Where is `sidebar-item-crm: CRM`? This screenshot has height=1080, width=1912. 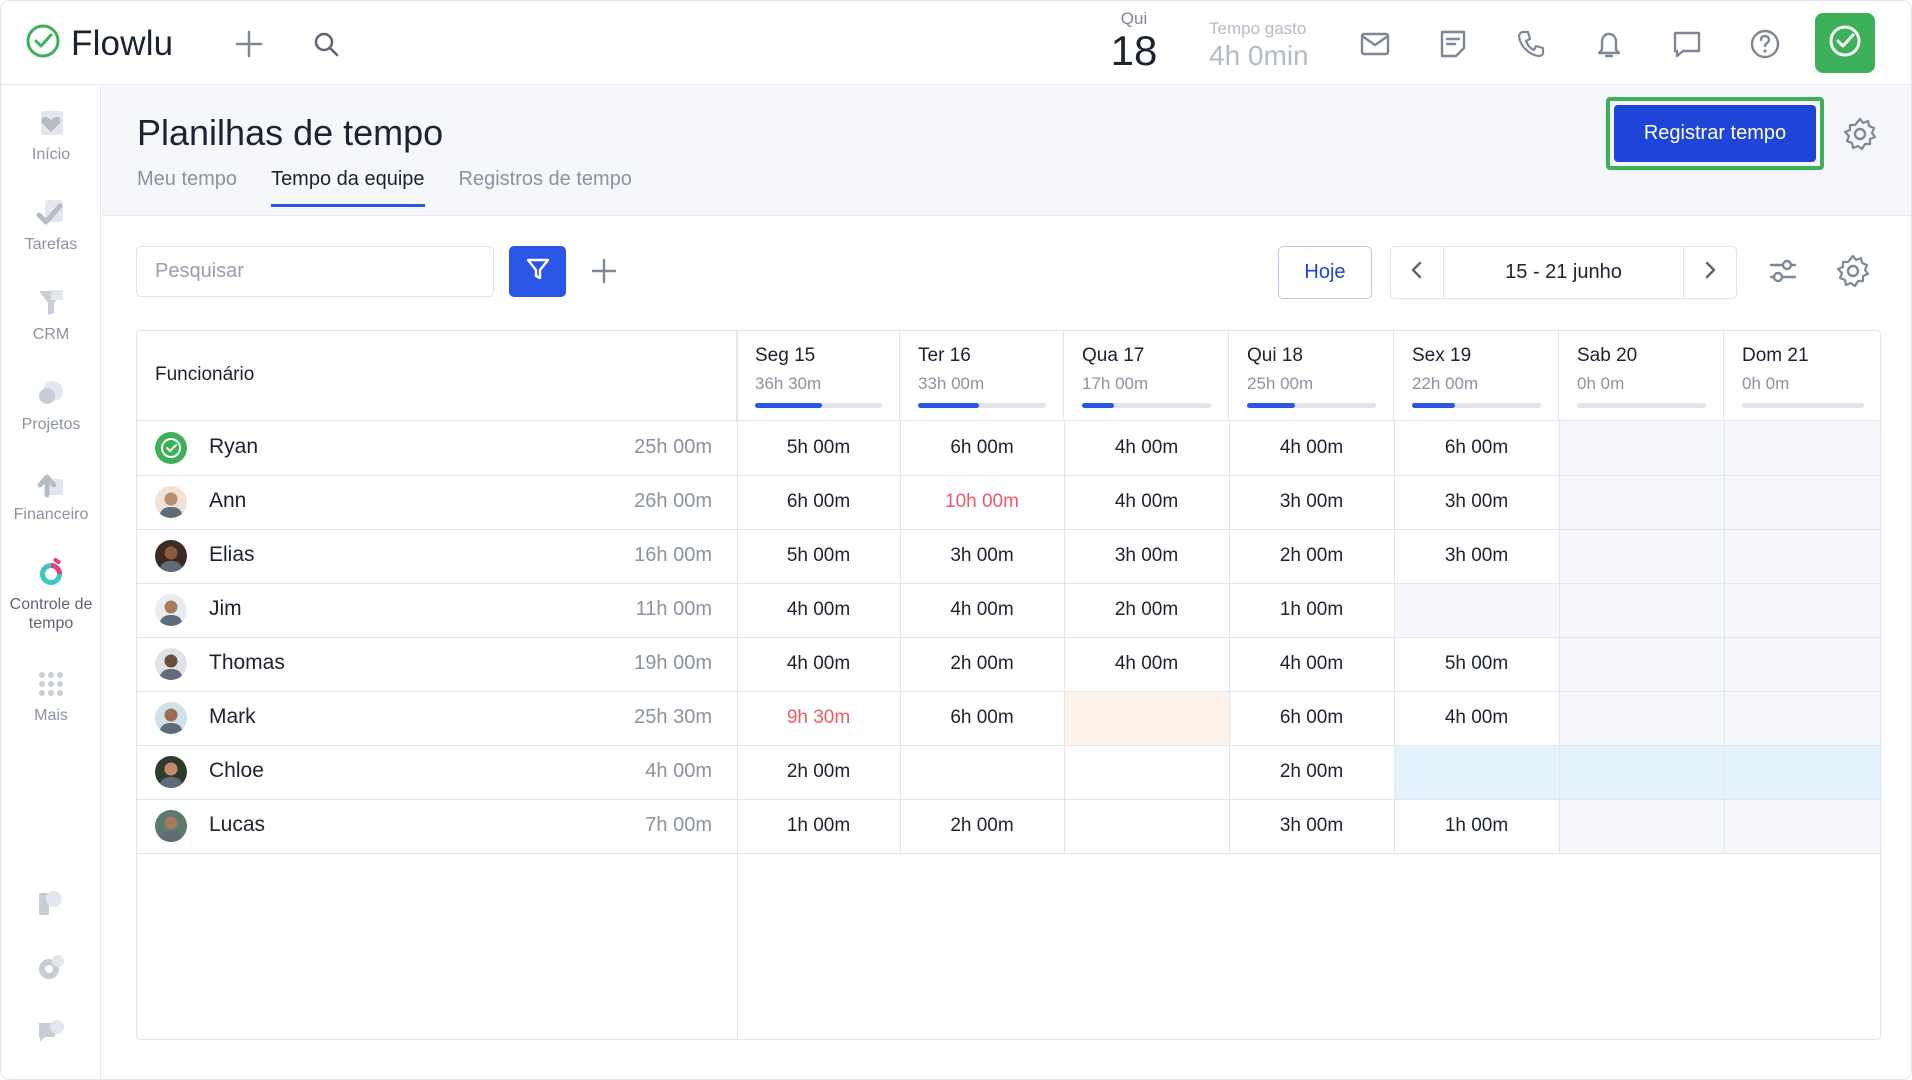
sidebar-item-crm: CRM is located at coordinates (51, 314).